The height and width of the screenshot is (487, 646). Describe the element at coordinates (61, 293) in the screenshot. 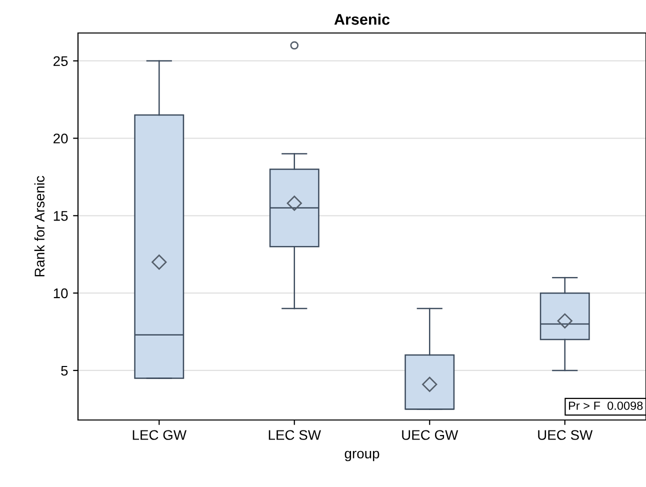

I see `y-tick-label: 10` at that location.